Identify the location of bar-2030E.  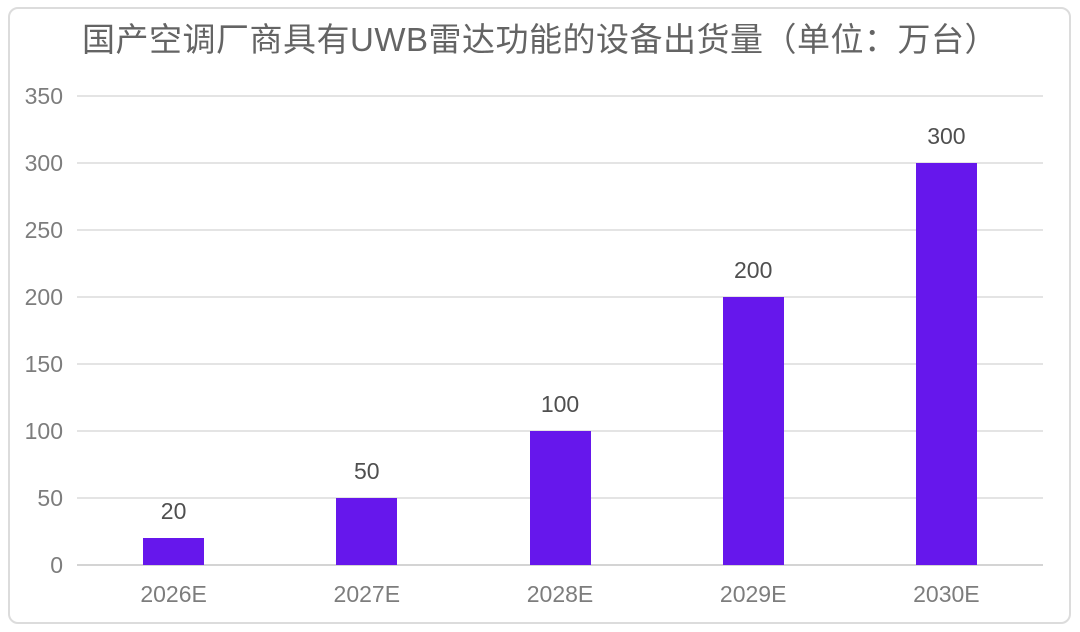
(946, 364).